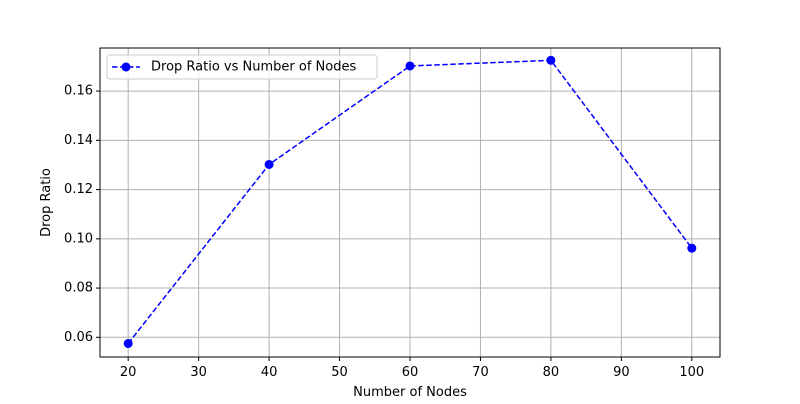 The width and height of the screenshot is (800, 404). Describe the element at coordinates (126, 67) in the screenshot. I see `legend-marker-sample` at that location.